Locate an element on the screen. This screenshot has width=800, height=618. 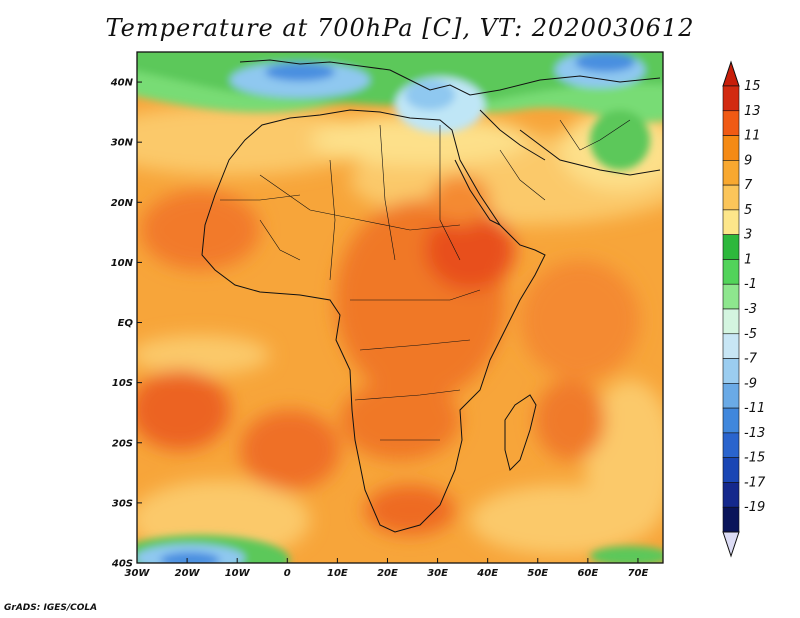
lon-tick-label: 10W is located at coordinates (238, 573).